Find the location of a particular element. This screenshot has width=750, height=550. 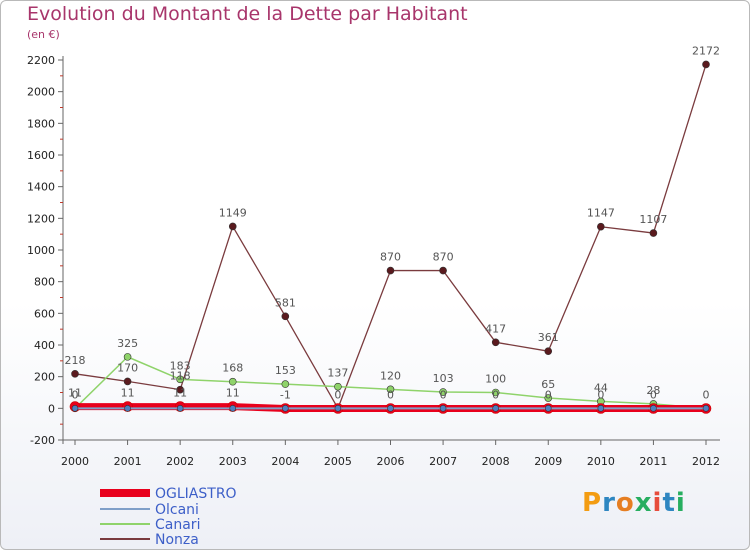

x-tick-label: 2004 is located at coordinates (285, 461).